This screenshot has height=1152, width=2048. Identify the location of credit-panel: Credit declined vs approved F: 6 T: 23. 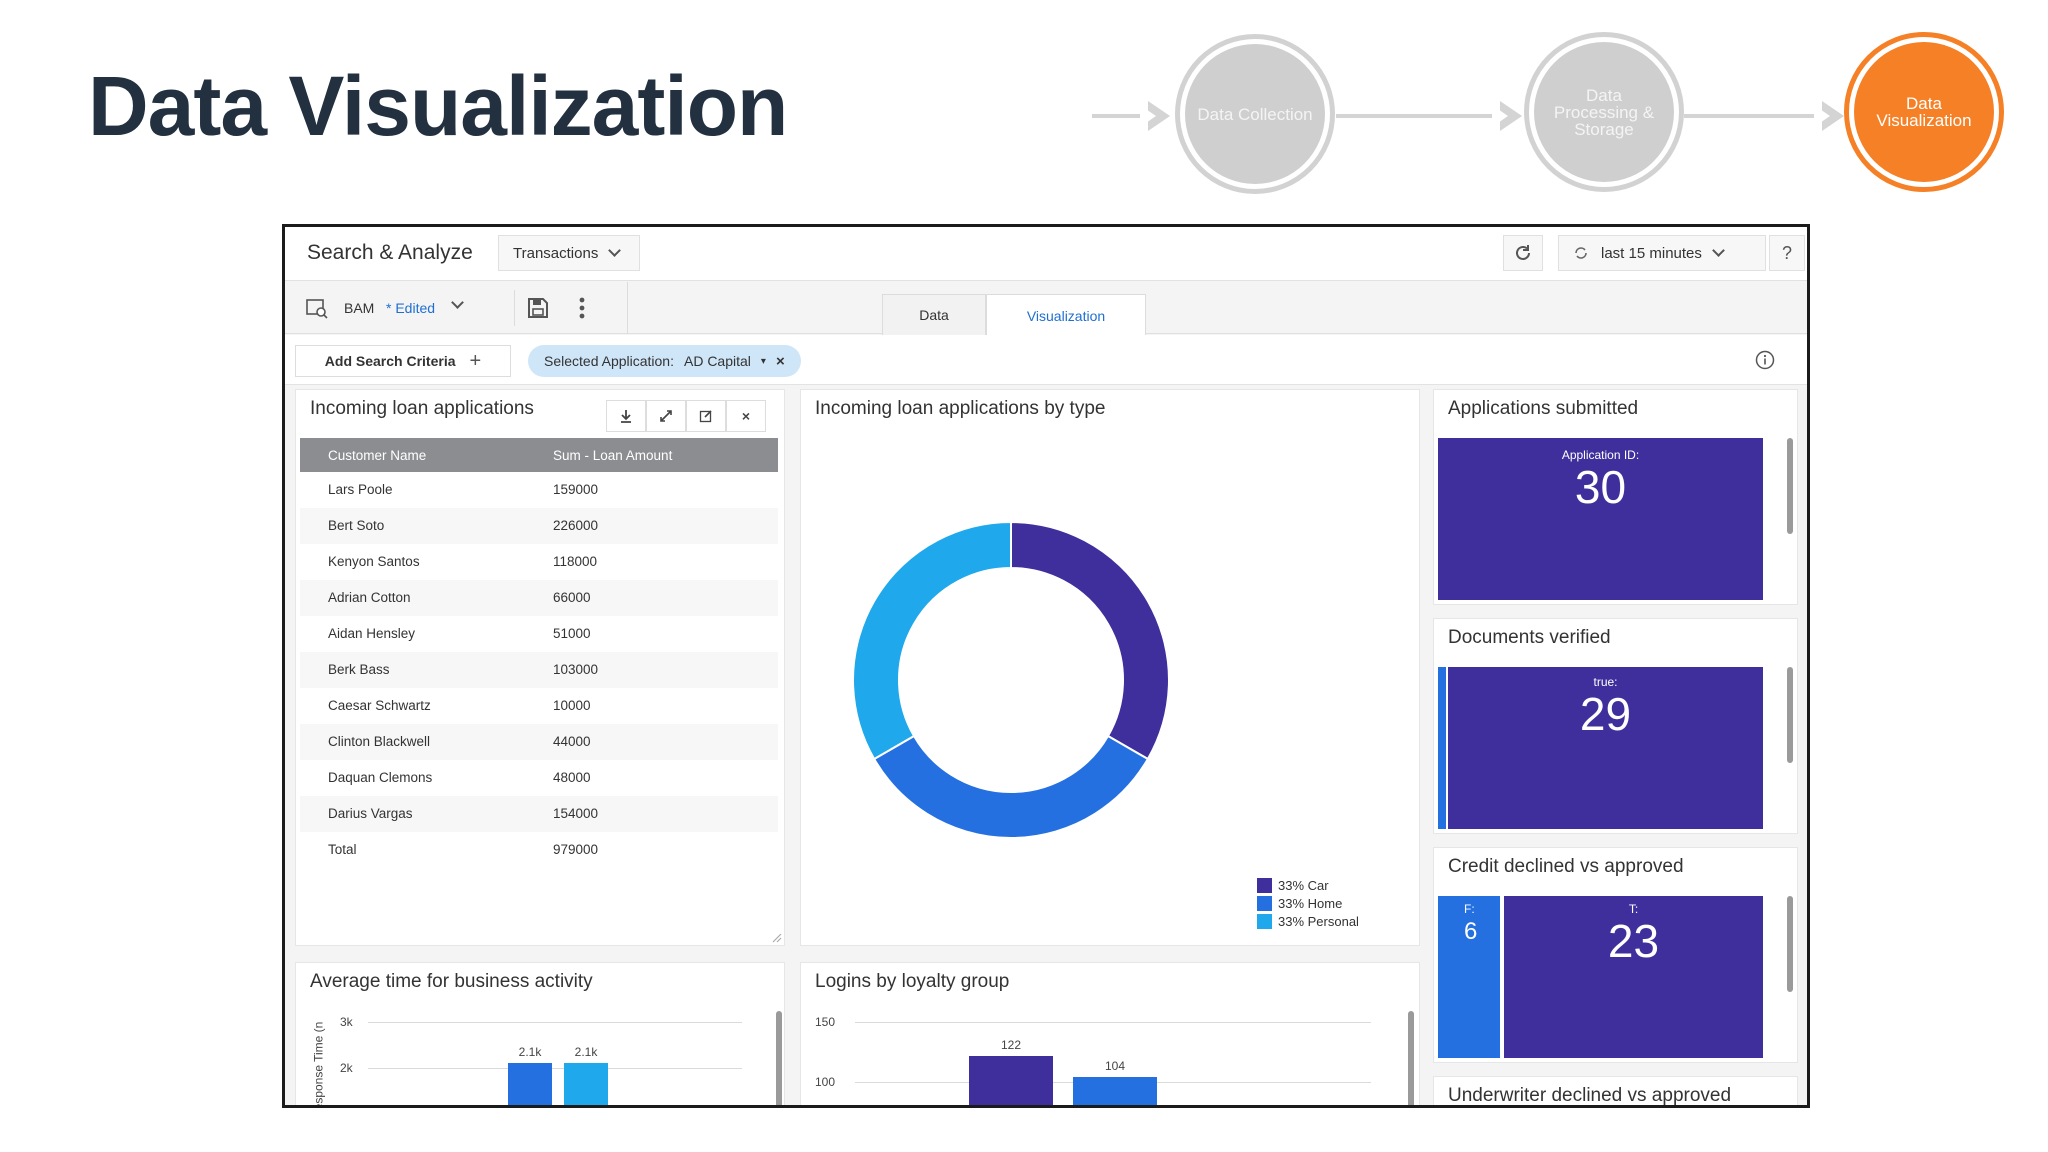
(1615, 955).